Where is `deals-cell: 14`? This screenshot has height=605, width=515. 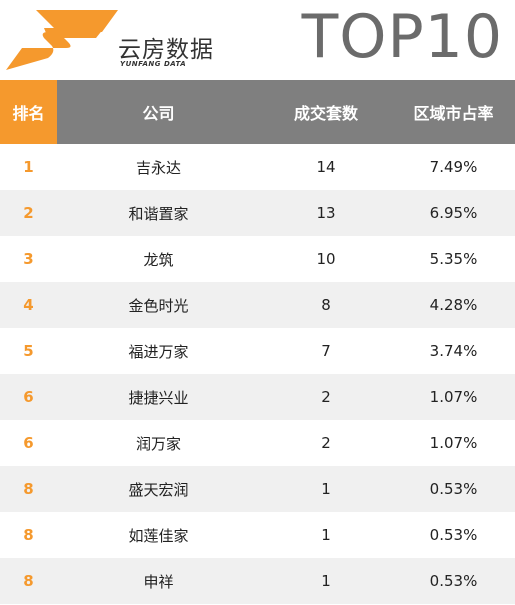
deals-cell: 14 is located at coordinates (326, 167).